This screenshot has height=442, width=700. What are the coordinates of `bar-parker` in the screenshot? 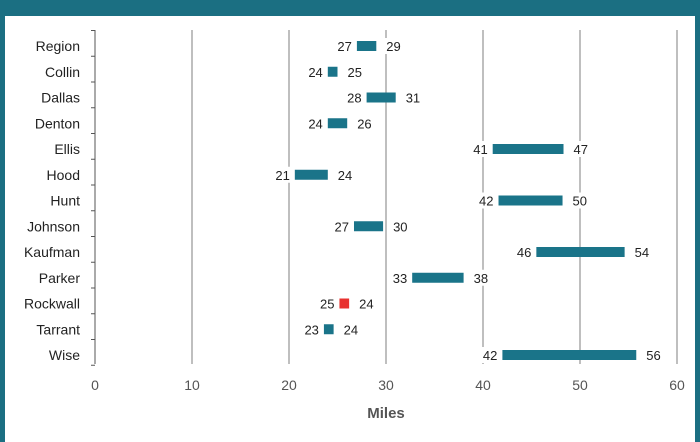 It's located at (438, 277).